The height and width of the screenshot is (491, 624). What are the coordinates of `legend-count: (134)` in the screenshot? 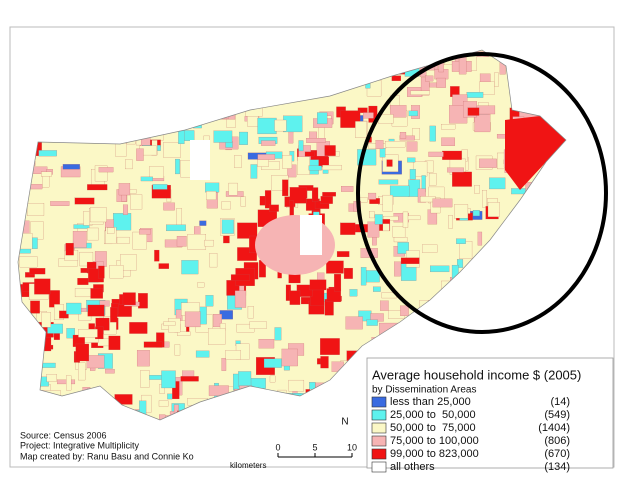 It's located at (557, 467).